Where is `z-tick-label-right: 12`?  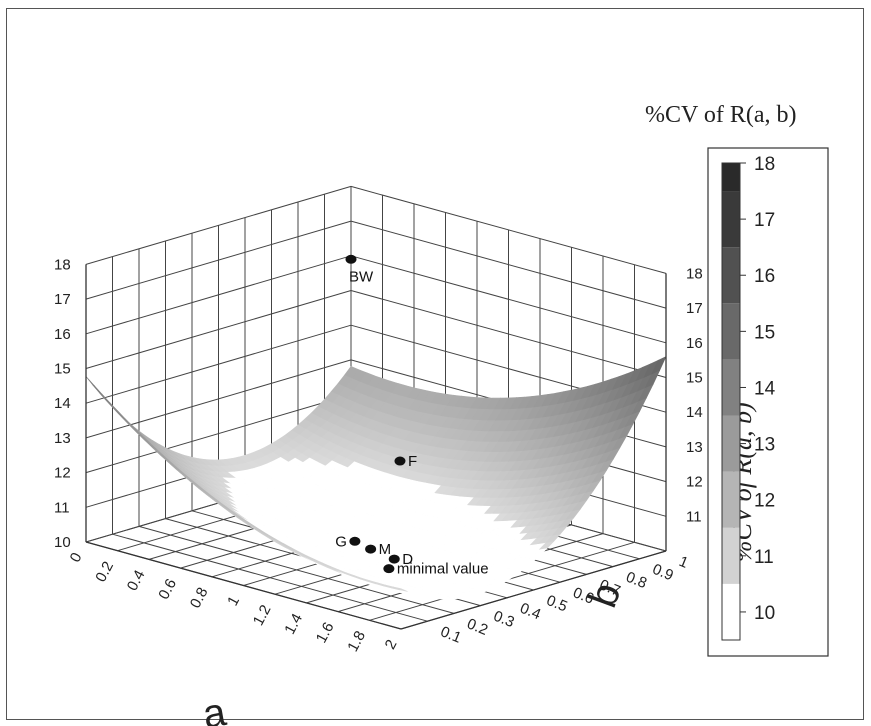
z-tick-label-right: 12 is located at coordinates (694, 482).